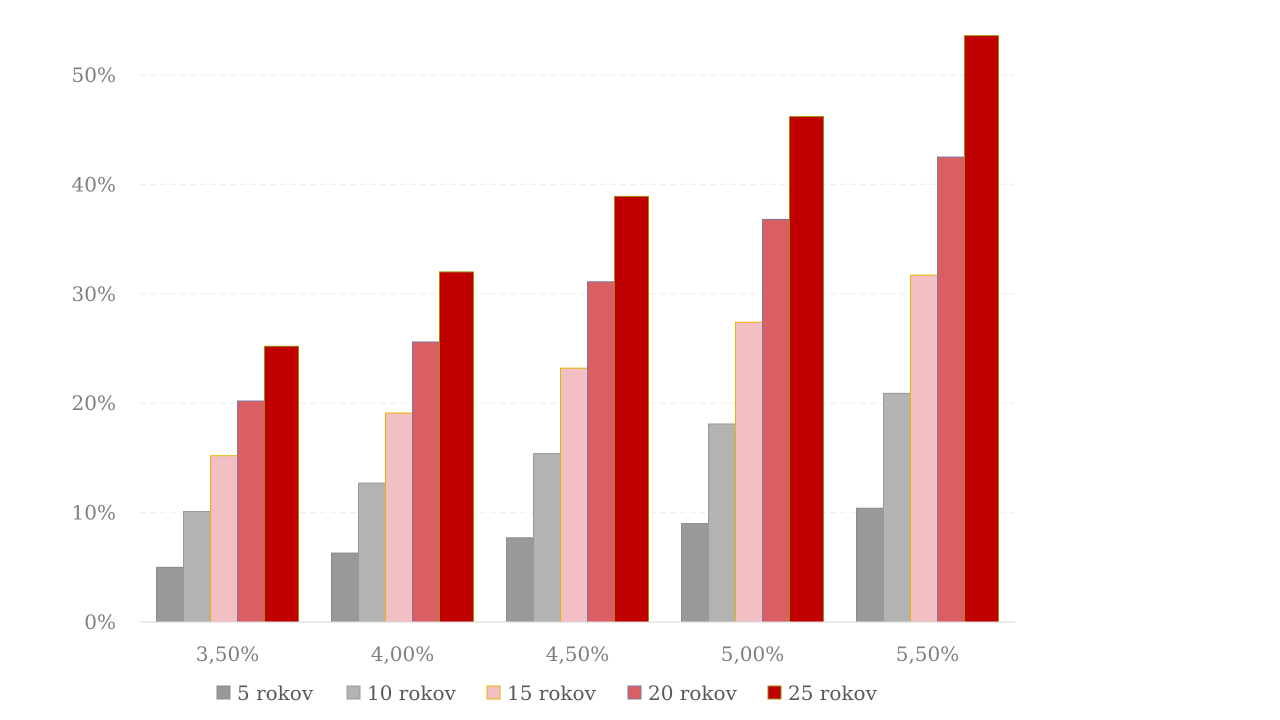 The image size is (1280, 720). Describe the element at coordinates (403, 654) in the screenshot. I see `x-tick-label: 4,00%` at that location.